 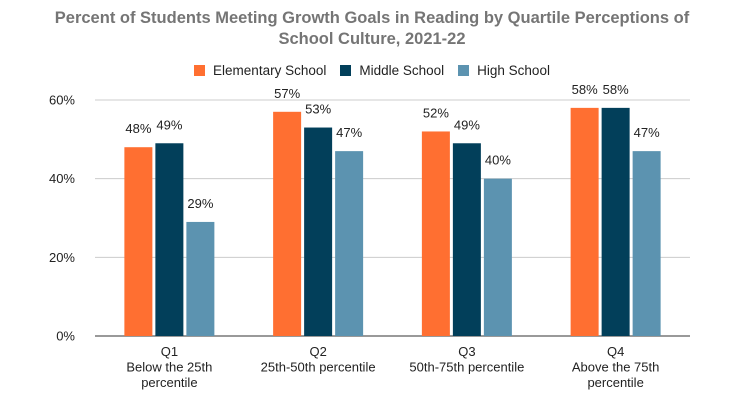 What do you see at coordinates (270, 70) in the screenshot?
I see `legend-label-elementary: Elementary School` at bounding box center [270, 70].